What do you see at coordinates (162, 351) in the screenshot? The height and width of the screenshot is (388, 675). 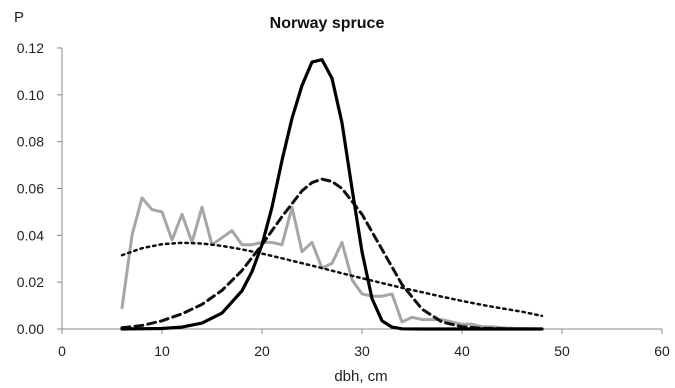 I see `x-tick-label: 10` at bounding box center [162, 351].